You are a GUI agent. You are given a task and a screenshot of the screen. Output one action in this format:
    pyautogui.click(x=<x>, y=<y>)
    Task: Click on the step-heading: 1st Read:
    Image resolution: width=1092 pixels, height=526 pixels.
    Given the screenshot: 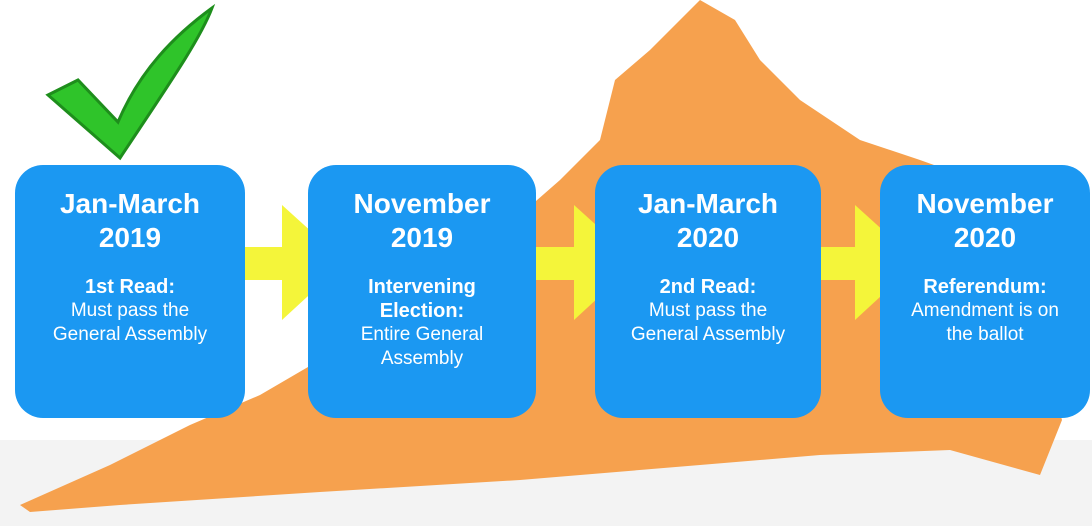 What is the action you would take?
    pyautogui.click(x=130, y=287)
    